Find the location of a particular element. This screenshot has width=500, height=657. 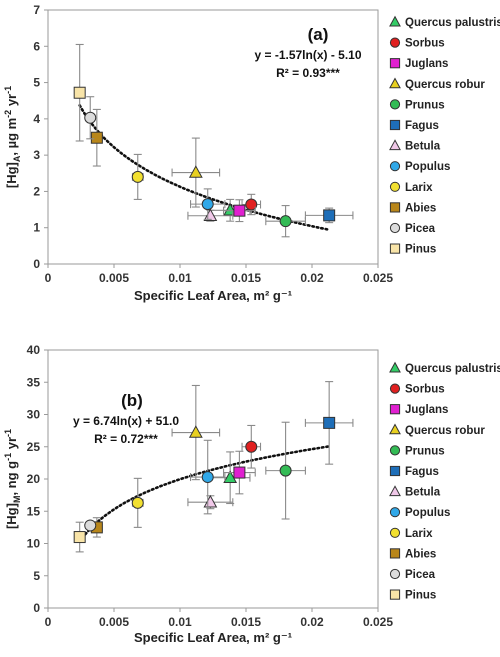

marker-picea is located at coordinates (90, 525).